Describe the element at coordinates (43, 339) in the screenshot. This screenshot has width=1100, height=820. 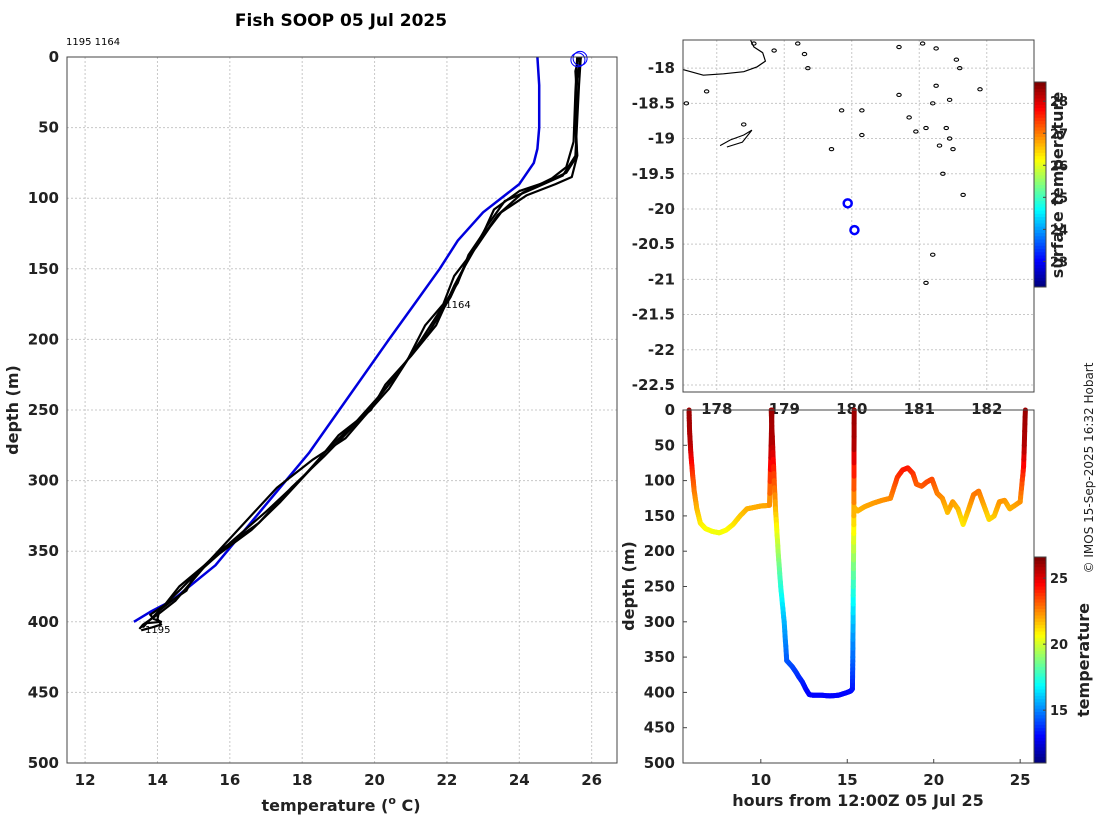
I see `profile-y-tick-label: 200` at that location.